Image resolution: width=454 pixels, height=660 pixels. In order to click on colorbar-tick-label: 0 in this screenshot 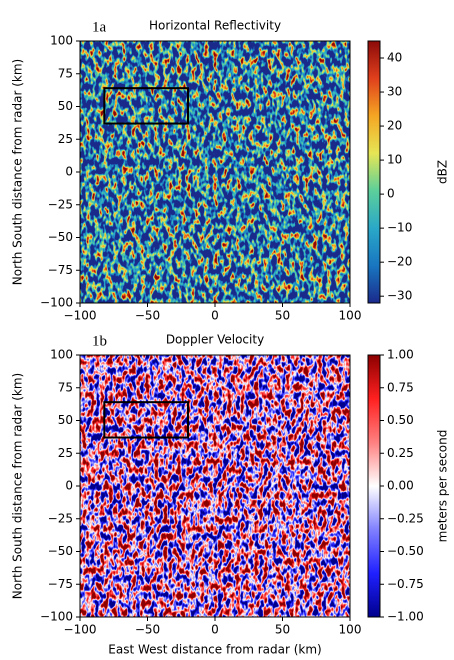, I will do `click(391, 194)`.